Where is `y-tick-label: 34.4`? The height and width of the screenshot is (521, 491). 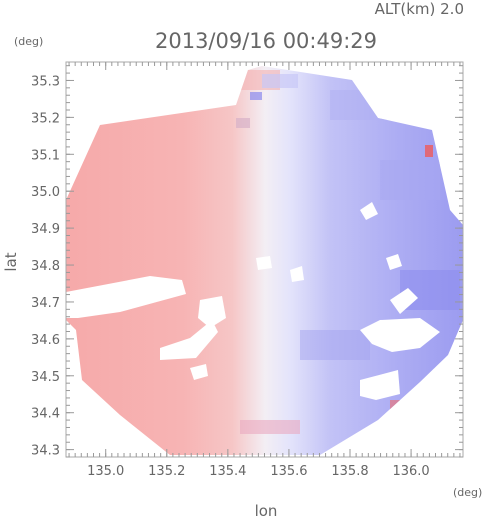
y-tick-label: 34.4 is located at coordinates (45, 414).